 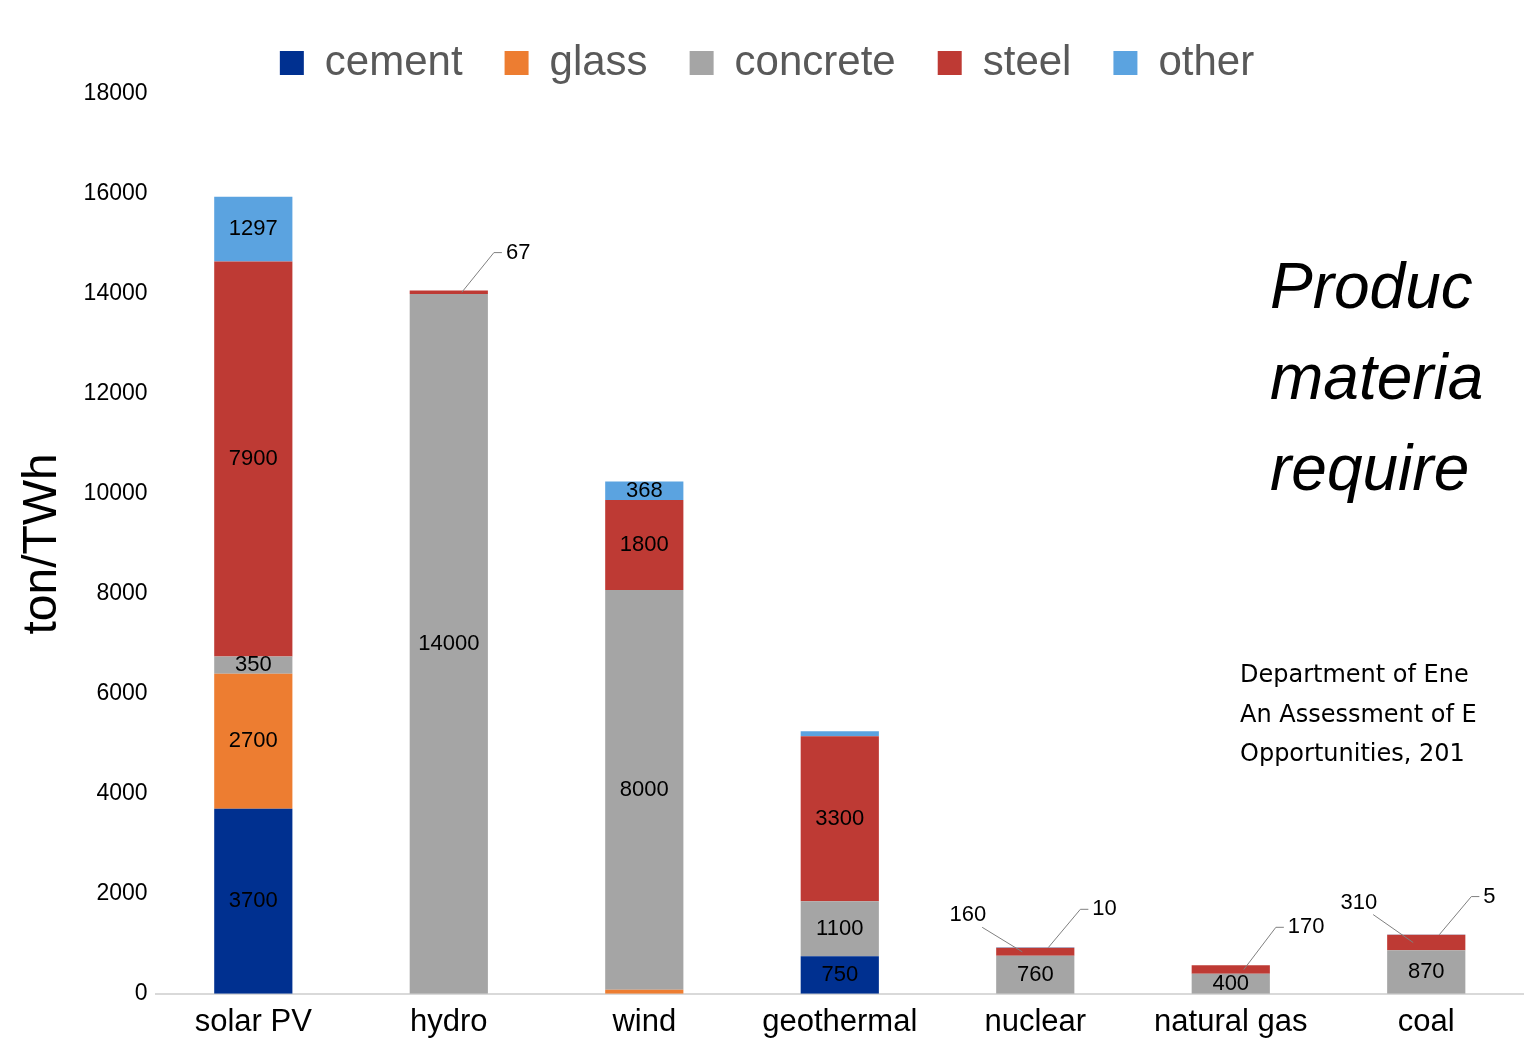 I want to click on data-label: 7900, so click(x=253, y=457).